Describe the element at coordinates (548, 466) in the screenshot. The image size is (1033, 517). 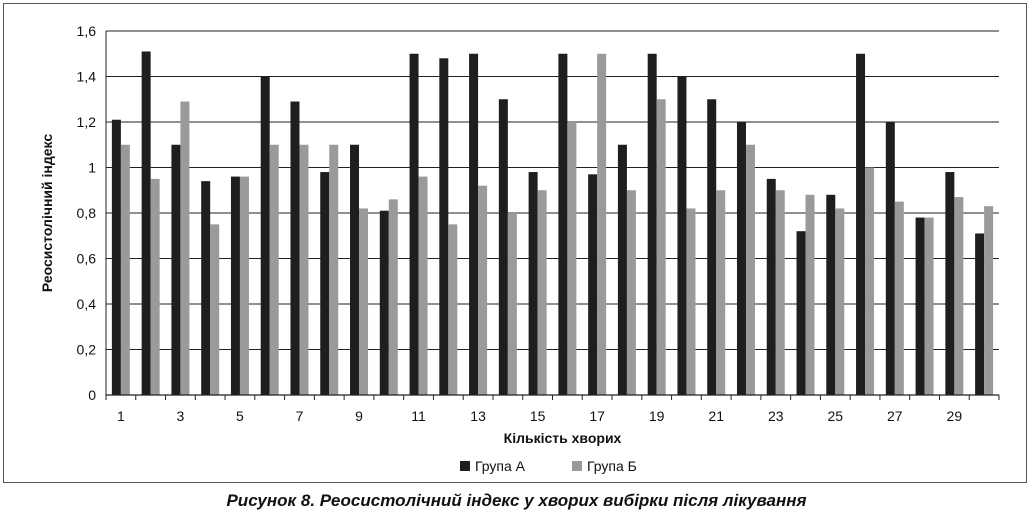
I see `legend: Група А Група Б` at that location.